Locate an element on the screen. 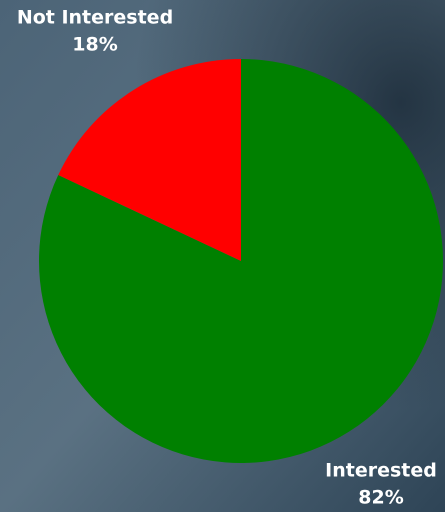  slice-value-label: 18% is located at coordinates (94, 45).